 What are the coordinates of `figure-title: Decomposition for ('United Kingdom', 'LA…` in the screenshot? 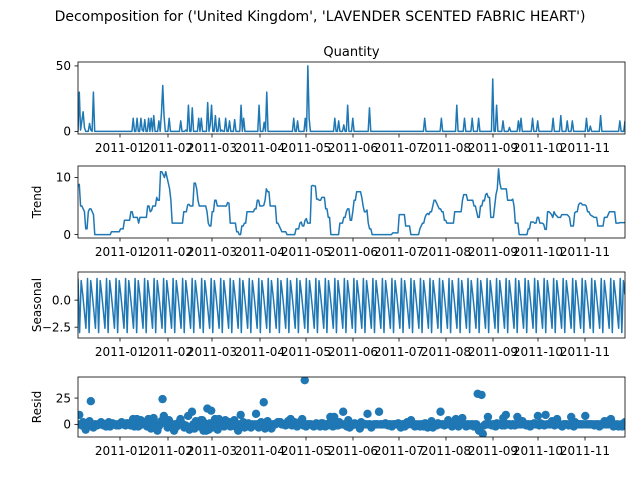 It's located at (320, 17).